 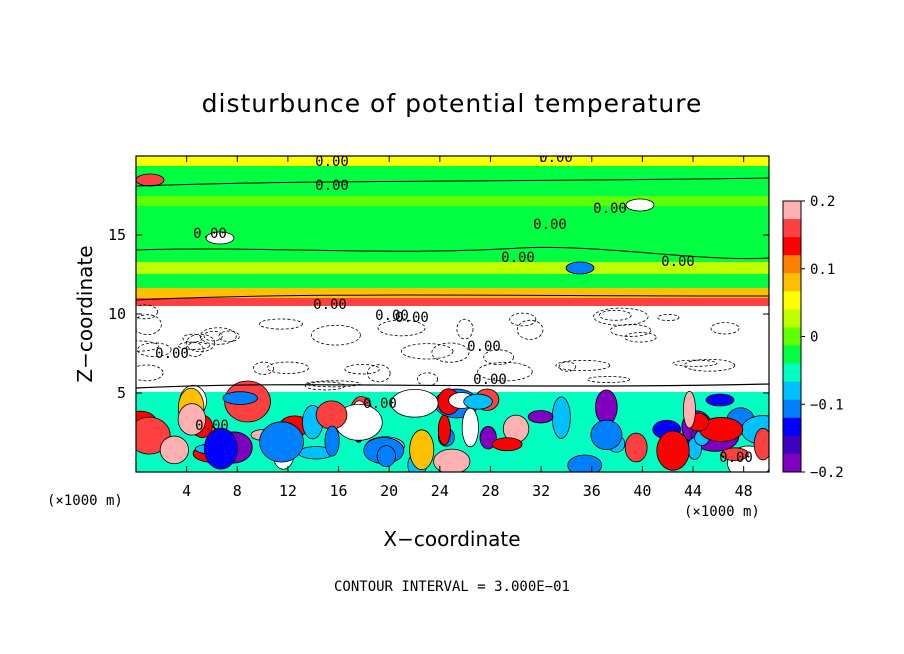 What do you see at coordinates (452, 386) in the screenshot?
I see `contour-line-lower` at bounding box center [452, 386].